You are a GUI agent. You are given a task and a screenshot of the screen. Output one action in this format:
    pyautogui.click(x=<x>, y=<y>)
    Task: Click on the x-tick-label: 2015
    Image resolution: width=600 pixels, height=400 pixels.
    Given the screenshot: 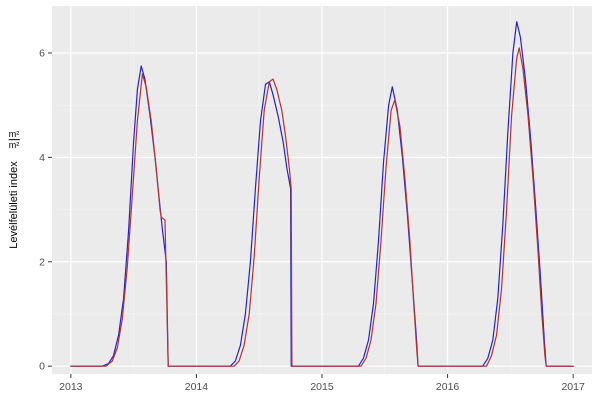 What is the action you would take?
    pyautogui.click(x=322, y=387)
    